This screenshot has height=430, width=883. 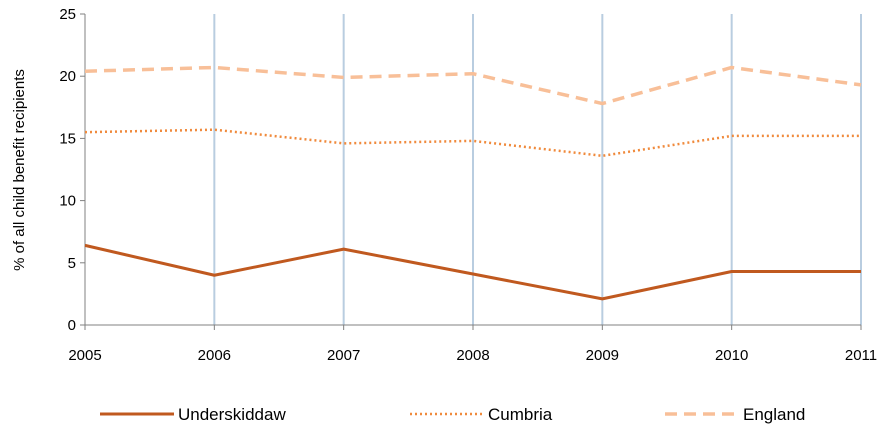 What do you see at coordinates (473, 85) in the screenshot?
I see `series-line-england` at bounding box center [473, 85].